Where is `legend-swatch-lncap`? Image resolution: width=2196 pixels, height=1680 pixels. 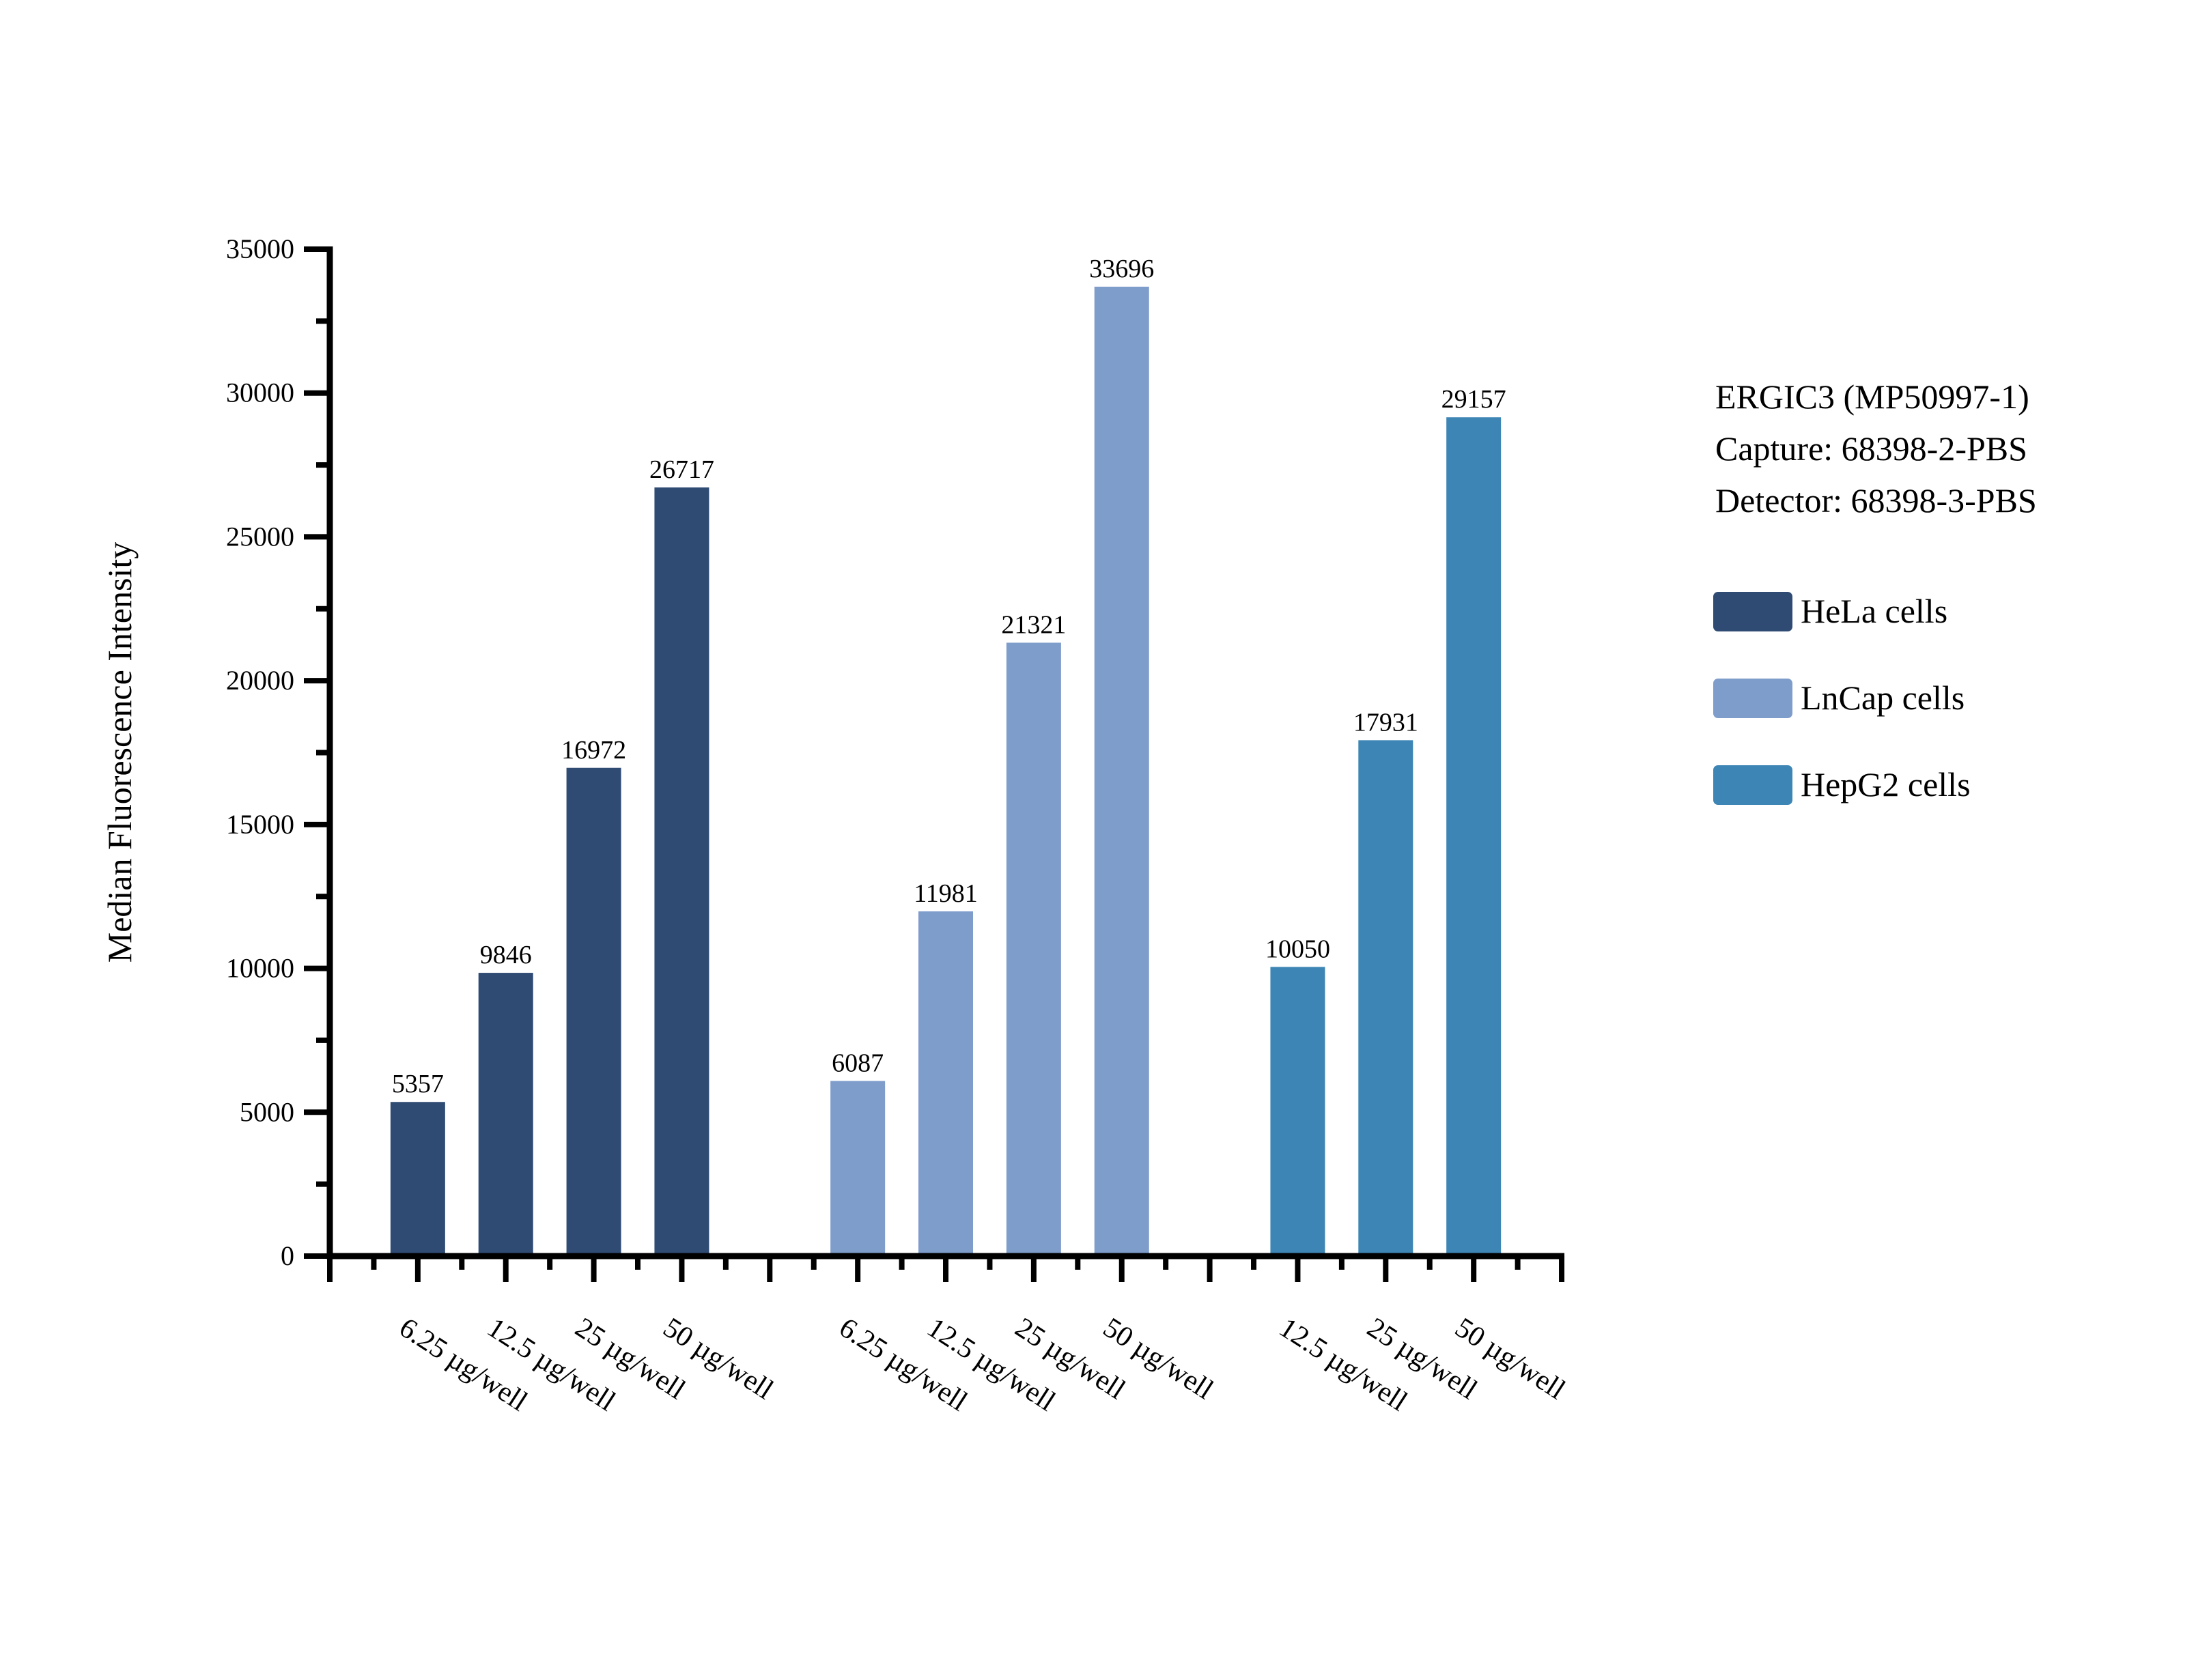 legend-swatch-lncap is located at coordinates (1752, 698).